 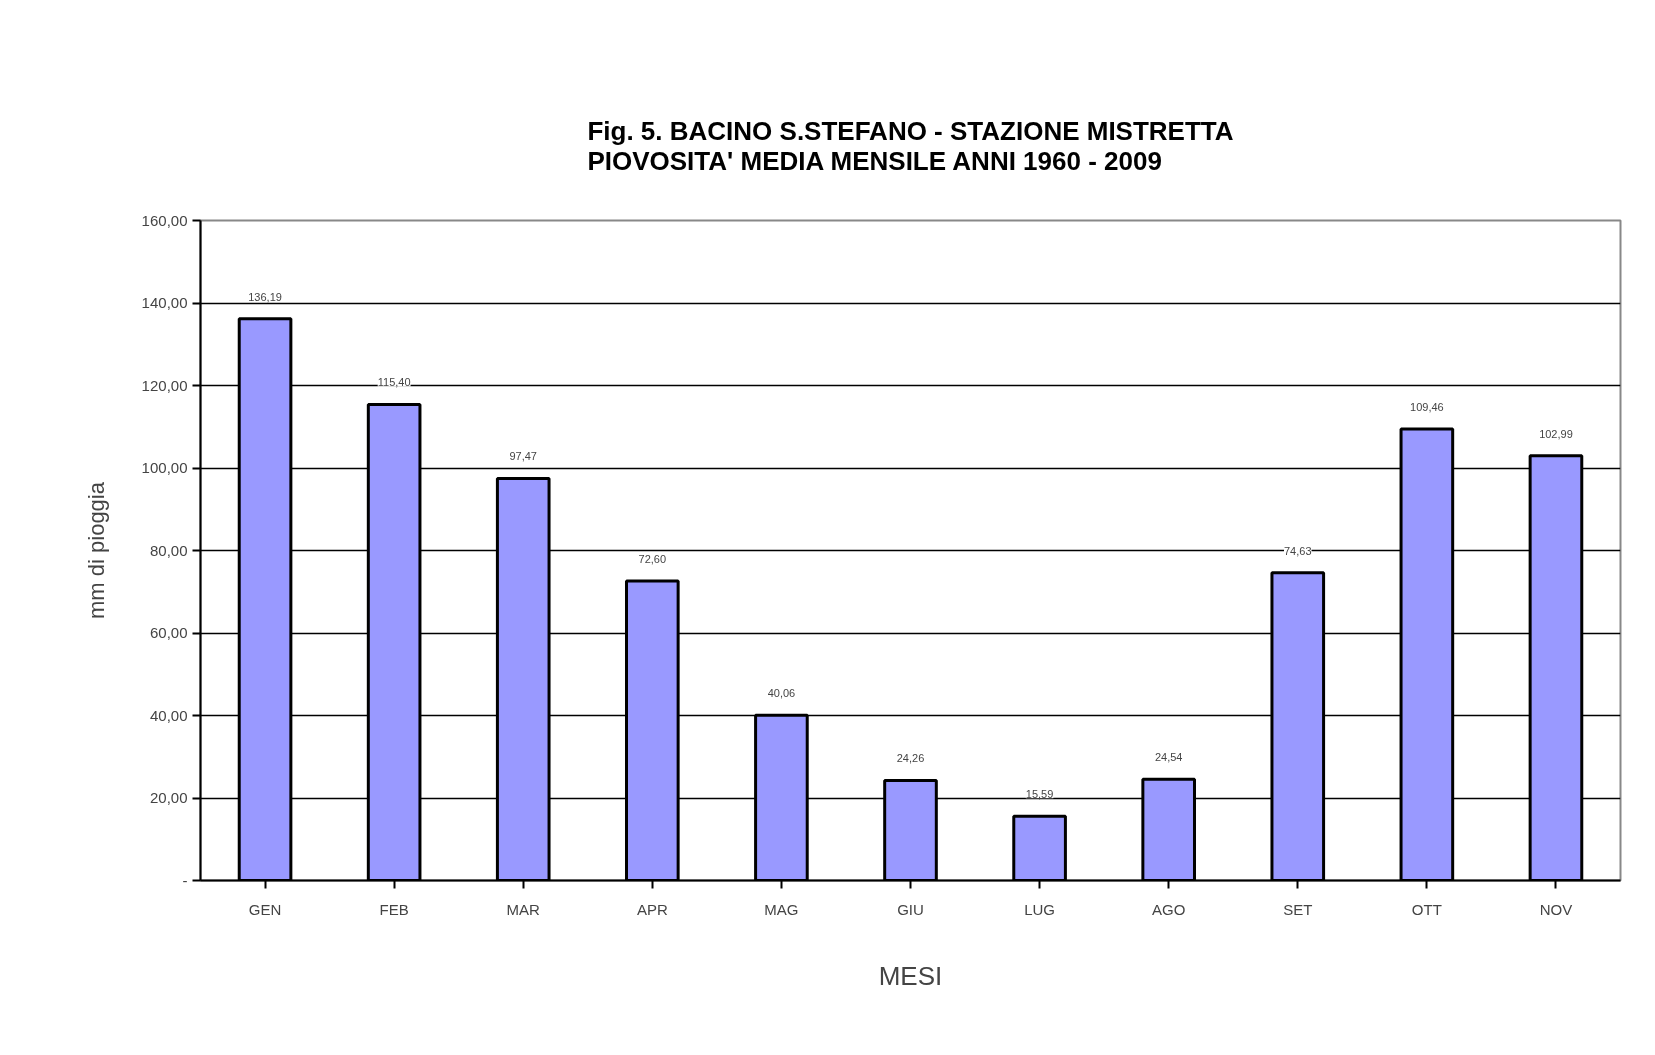 I want to click on y-tick-label: 60,00, so click(x=168, y=632).